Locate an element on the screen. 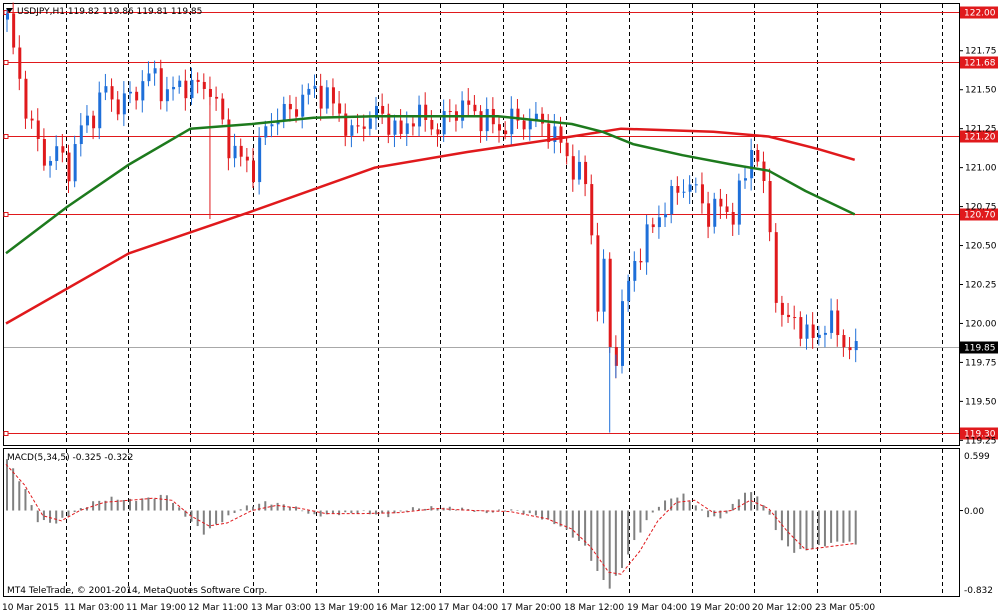 The height and width of the screenshot is (615, 1000). macd-scale-bottom: -0.832 is located at coordinates (978, 591).